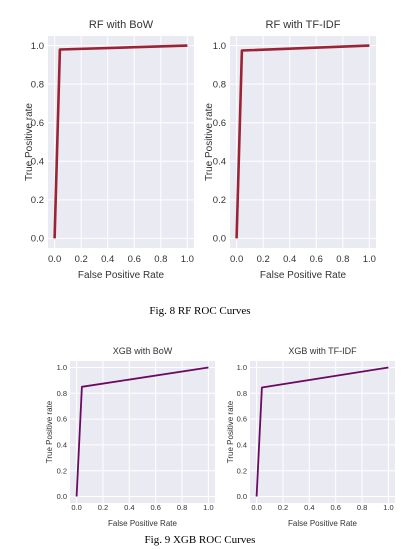 The height and width of the screenshot is (549, 415). I want to click on chart-2-plot-area, so click(303, 142).